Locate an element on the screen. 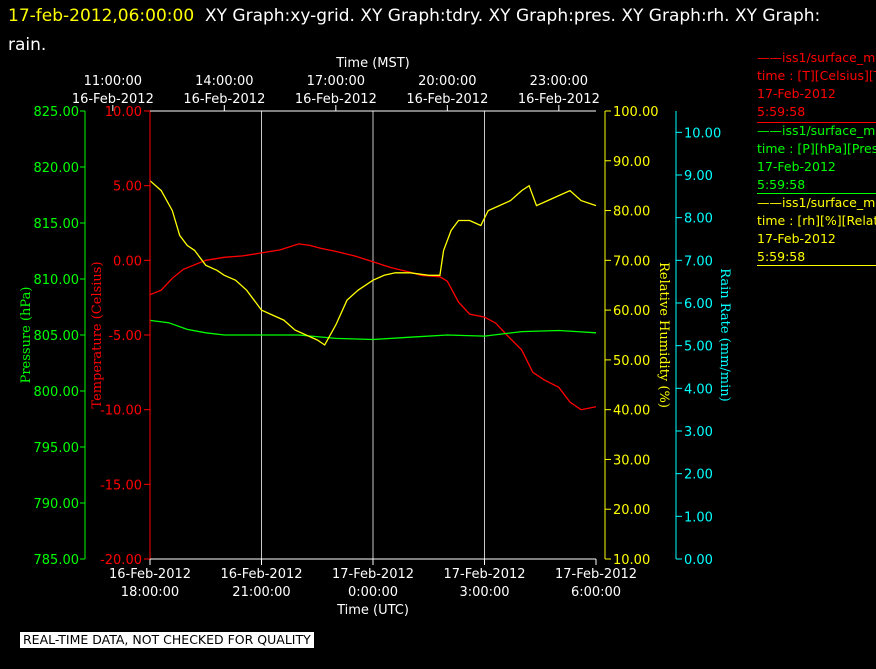 This screenshot has height=669, width=876. bottom-tick-time: 6:00:00 is located at coordinates (596, 592).